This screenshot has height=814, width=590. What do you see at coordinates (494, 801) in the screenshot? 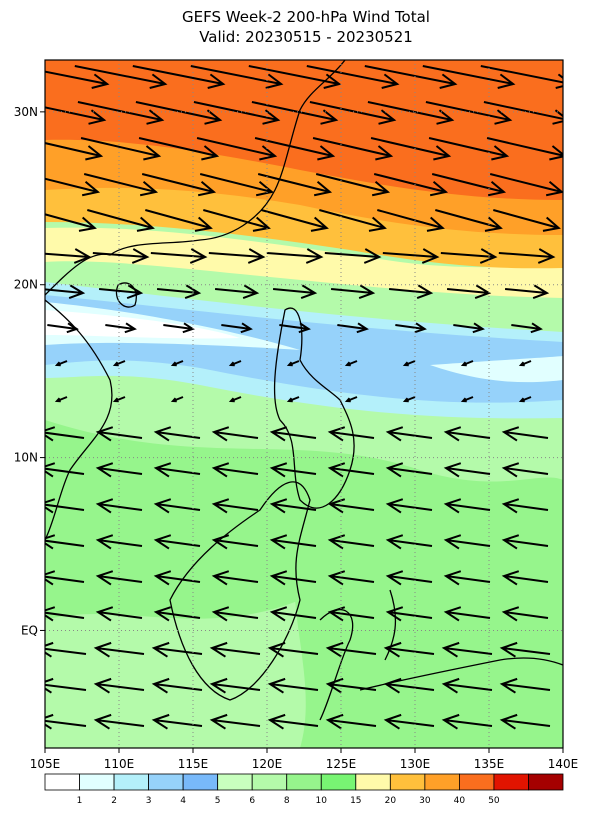
I see `colorbar-label: 50` at bounding box center [494, 801].